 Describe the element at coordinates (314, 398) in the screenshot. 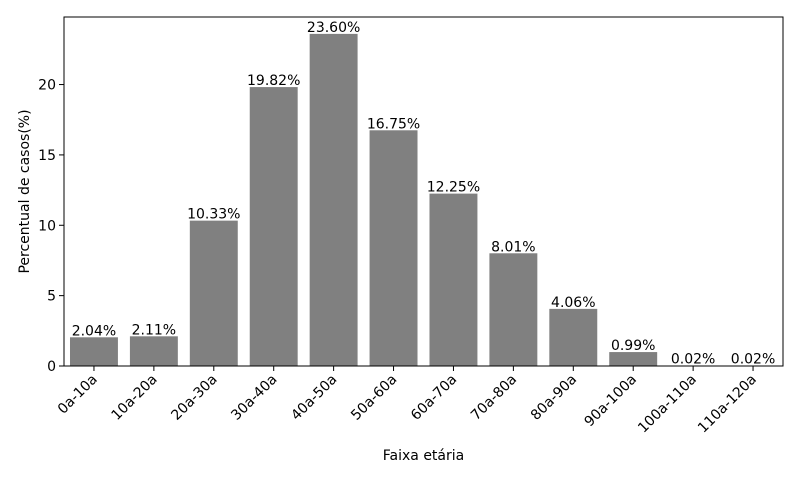

I see `x-tick-label-40a-50a: 40a-50a` at that location.